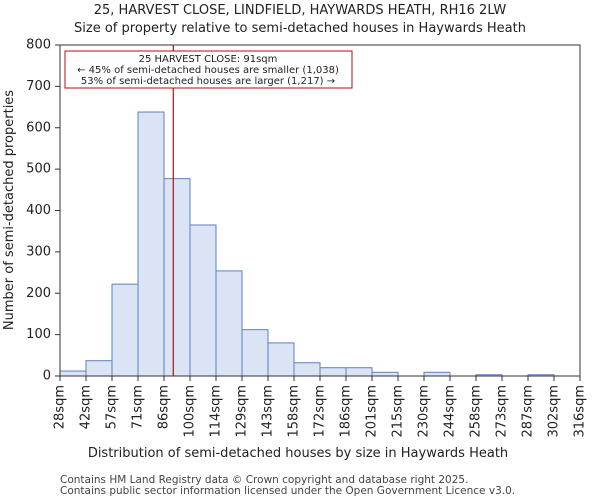  What do you see at coordinates (281, 359) in the screenshot?
I see `bar-143sqm` at bounding box center [281, 359].